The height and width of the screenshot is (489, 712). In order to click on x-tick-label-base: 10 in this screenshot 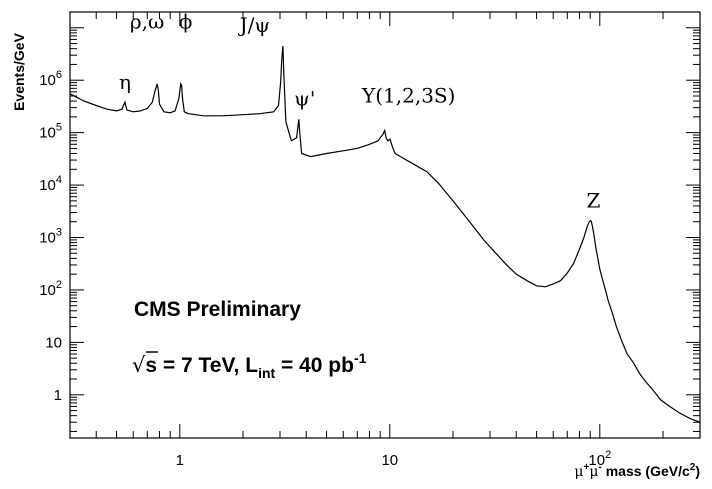, I will do `click(596, 460)`.